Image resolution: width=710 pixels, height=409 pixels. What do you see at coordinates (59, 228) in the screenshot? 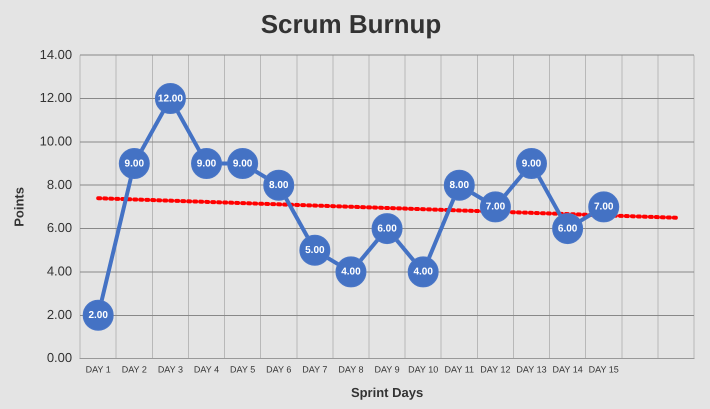
I see `y-tick-label: 6.00` at bounding box center [59, 228].